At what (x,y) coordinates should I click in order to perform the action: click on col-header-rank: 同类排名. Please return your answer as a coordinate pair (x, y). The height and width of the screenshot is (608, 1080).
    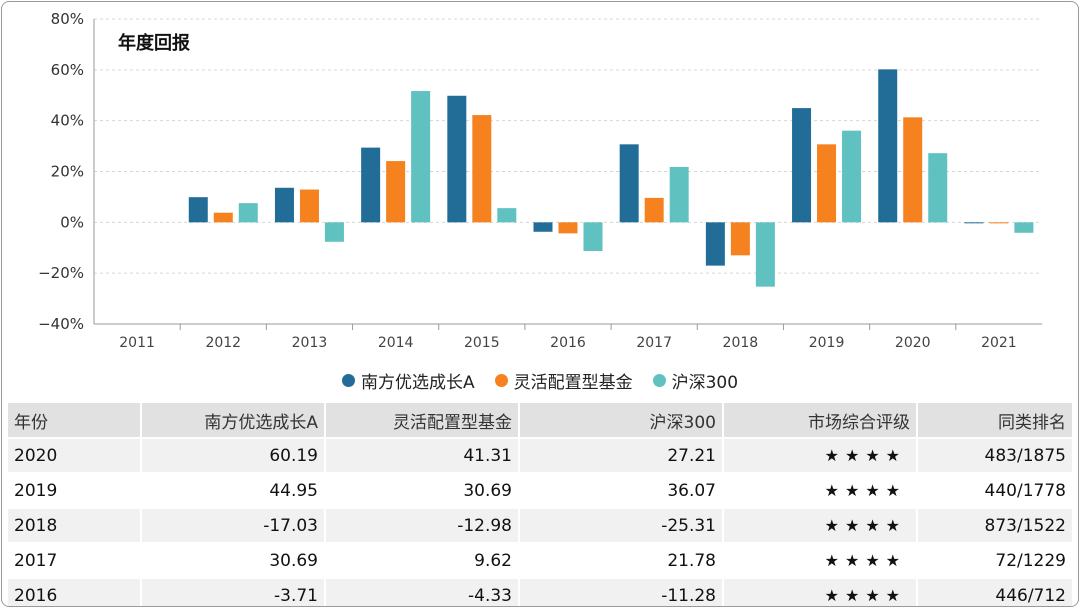
    Looking at the image, I should click on (995, 420).